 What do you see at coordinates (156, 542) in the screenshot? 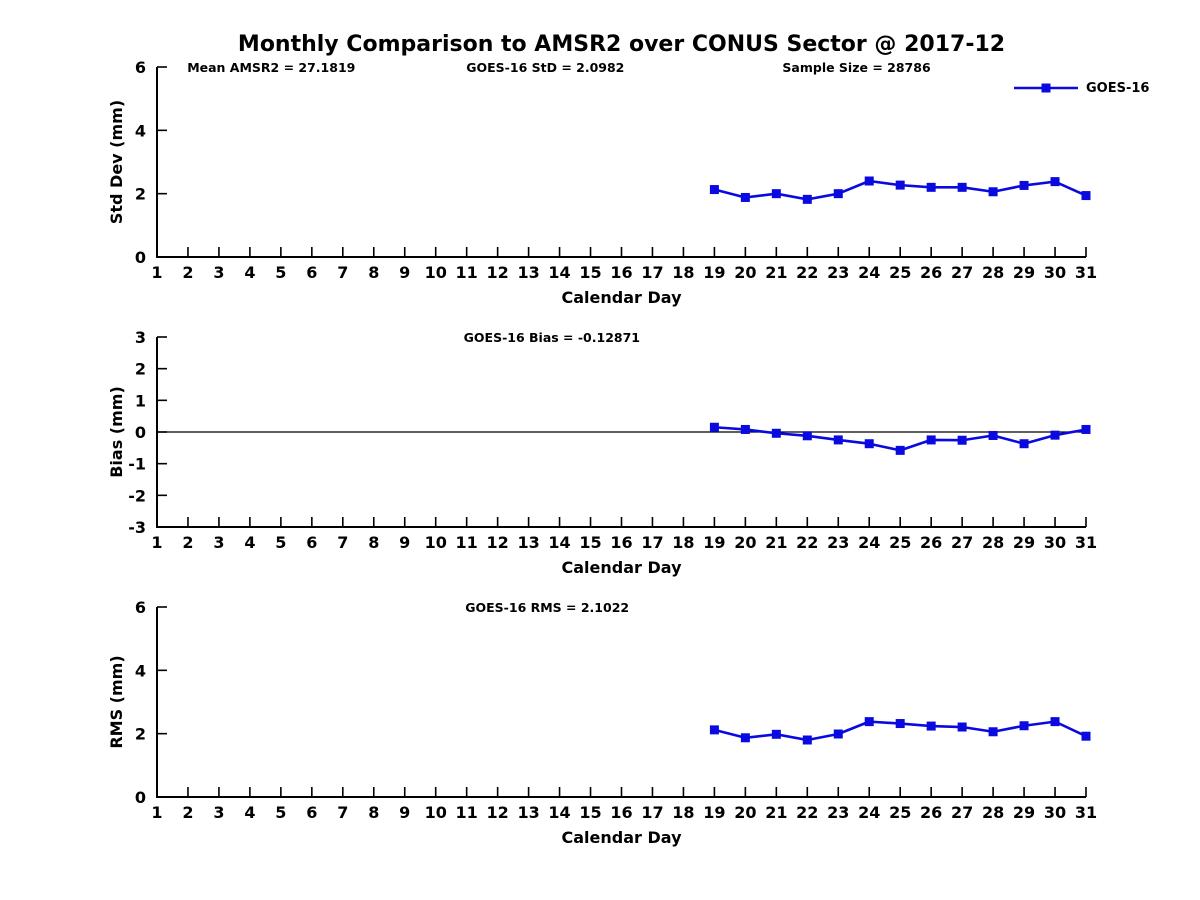
I see `x-tick-label: 1` at bounding box center [156, 542].